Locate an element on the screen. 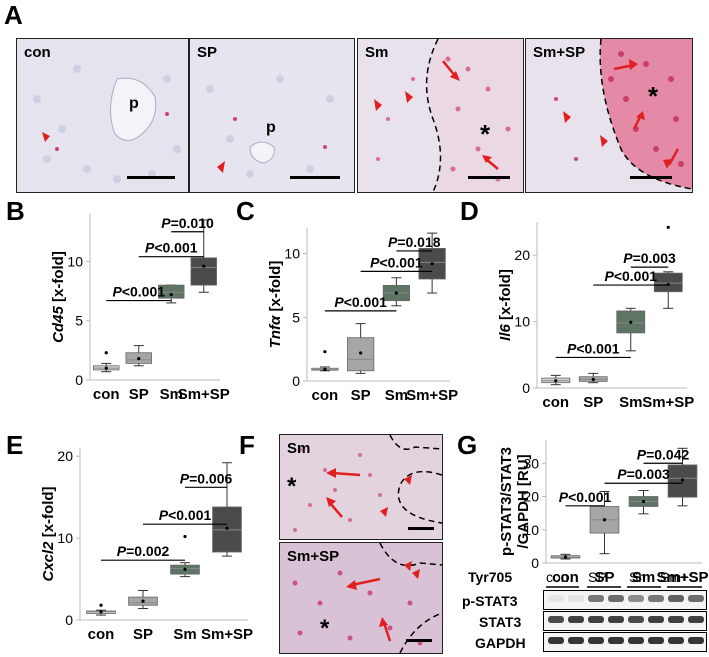  blot-strip-stat3 is located at coordinates (625, 621).